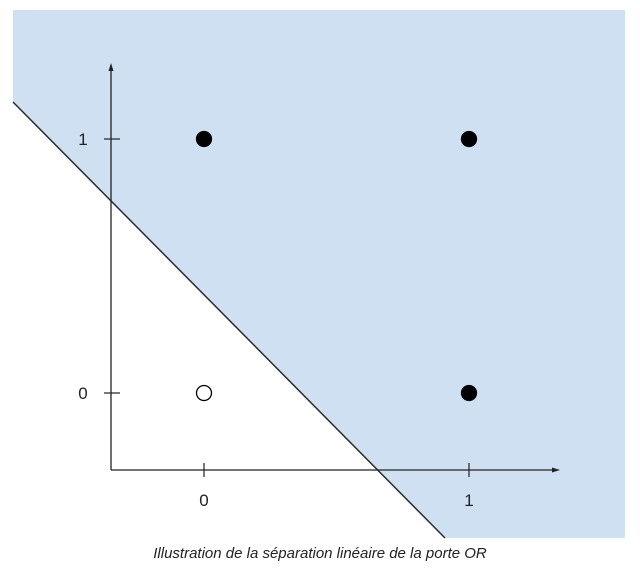 This screenshot has height=570, width=640. What do you see at coordinates (468, 500) in the screenshot?
I see `x-tick-label-1: 1` at bounding box center [468, 500].